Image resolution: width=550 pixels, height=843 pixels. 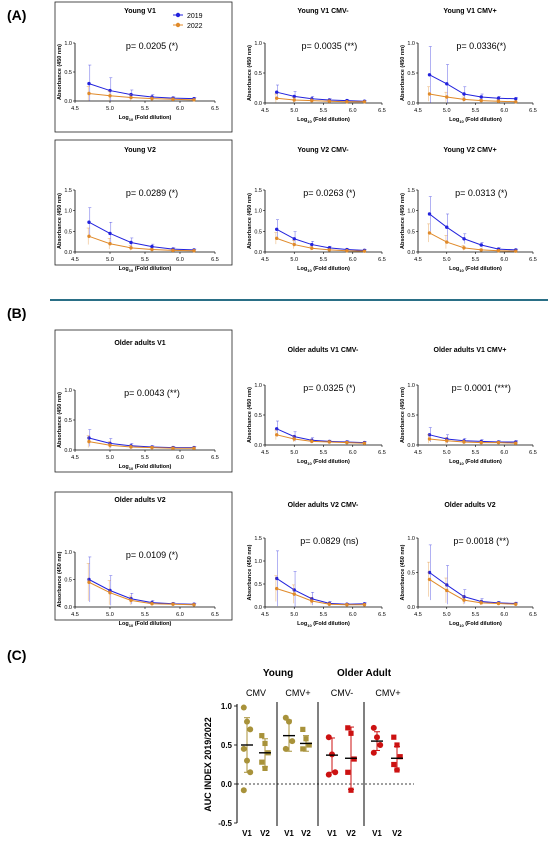 I want to click on cmv-label: CMV+, so click(x=297, y=693).